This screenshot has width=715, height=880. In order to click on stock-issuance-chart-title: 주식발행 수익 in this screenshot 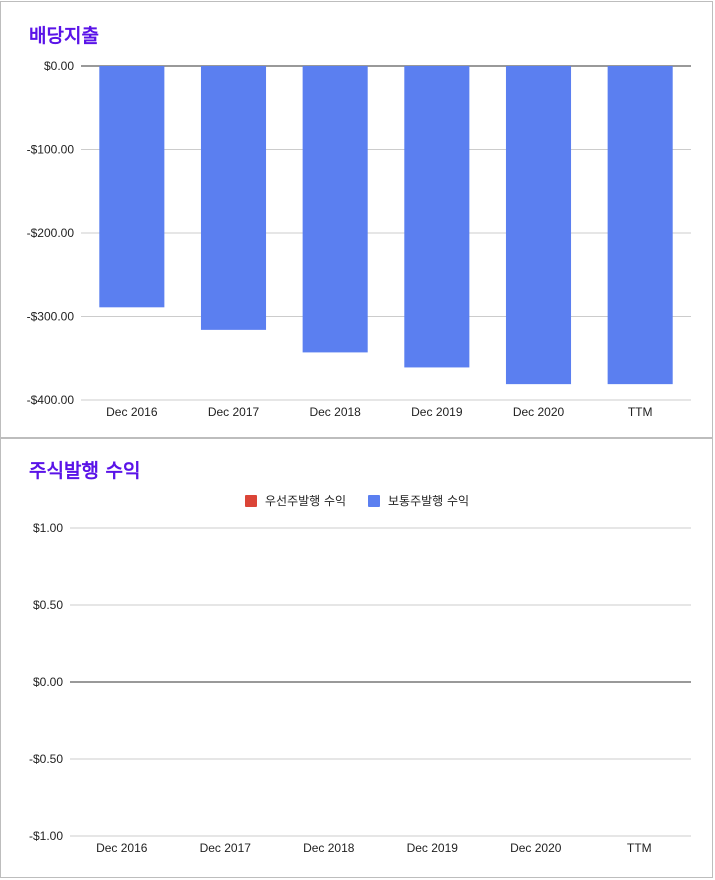, I will do `click(85, 471)`.